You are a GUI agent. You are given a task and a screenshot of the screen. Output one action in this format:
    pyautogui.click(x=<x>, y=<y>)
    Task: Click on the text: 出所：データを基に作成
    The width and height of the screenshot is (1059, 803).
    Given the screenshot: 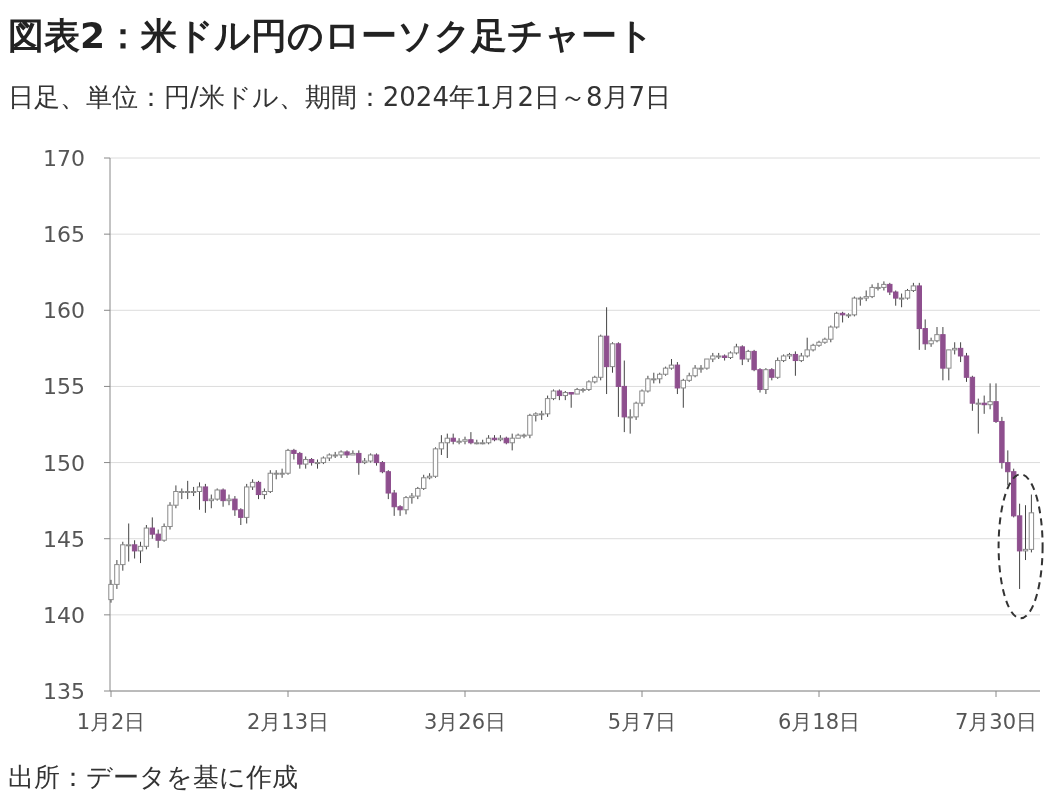 What is the action you would take?
    pyautogui.click(x=153, y=777)
    